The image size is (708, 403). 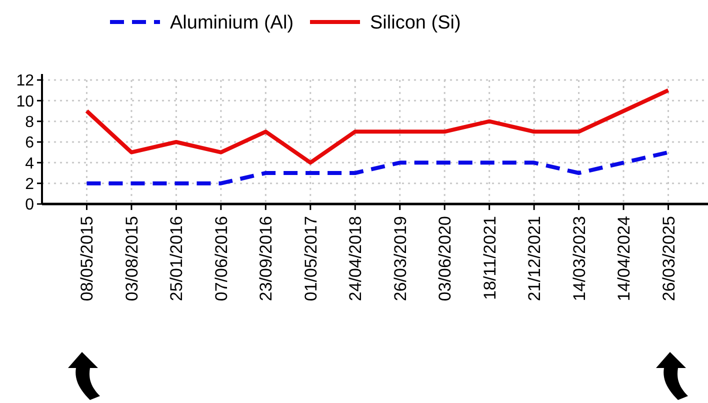 What do you see at coordinates (25, 101) in the screenshot?
I see `y-tick-label: 10` at bounding box center [25, 101].